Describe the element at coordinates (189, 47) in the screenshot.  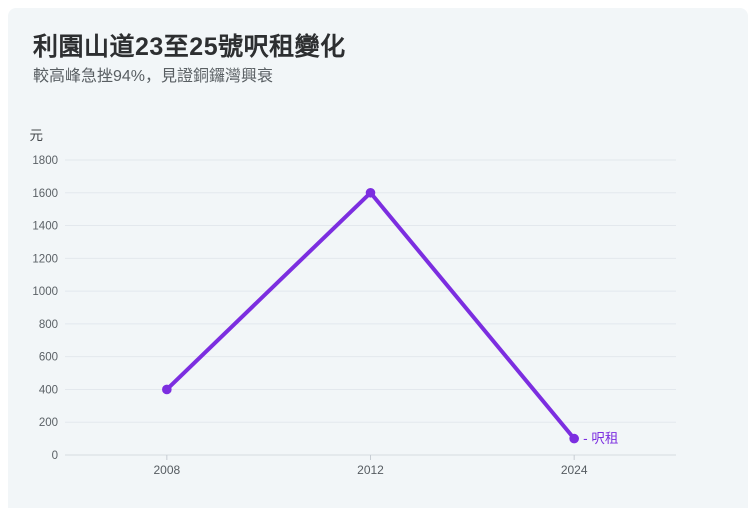
I see `chart-title: 利園山道23至25號呎租變化` at that location.